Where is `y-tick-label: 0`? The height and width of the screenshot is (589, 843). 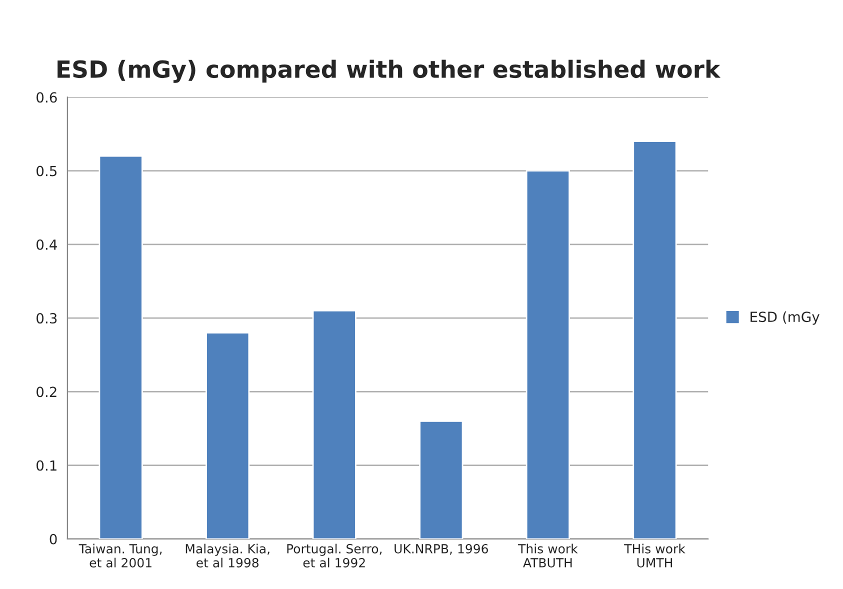 y-tick-label: 0 is located at coordinates (53, 539).